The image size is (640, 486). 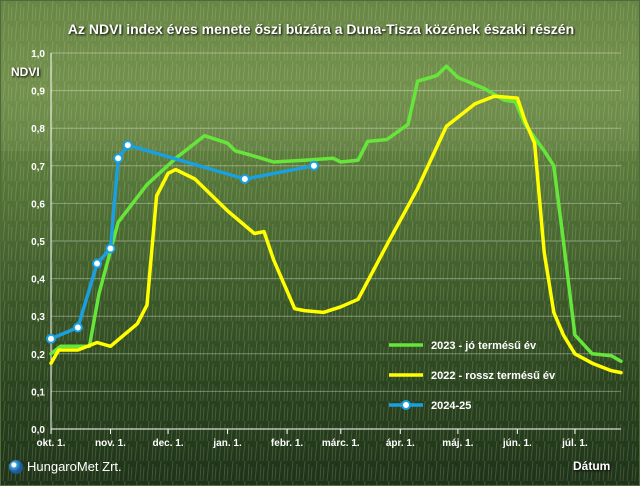 I want to click on y-tick-label: 0,4, so click(x=38, y=280).